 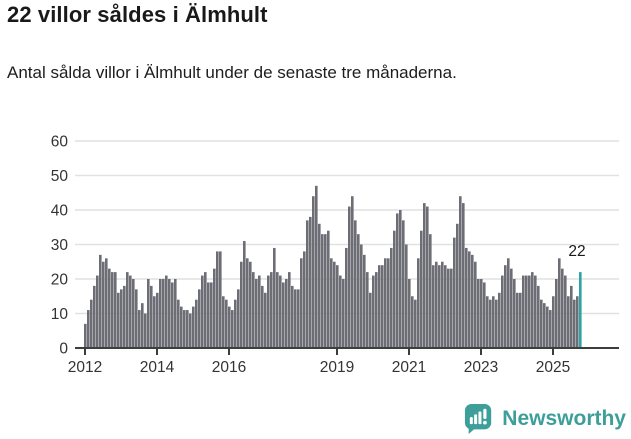 I want to click on y-tick-label: 30, so click(x=60, y=245).